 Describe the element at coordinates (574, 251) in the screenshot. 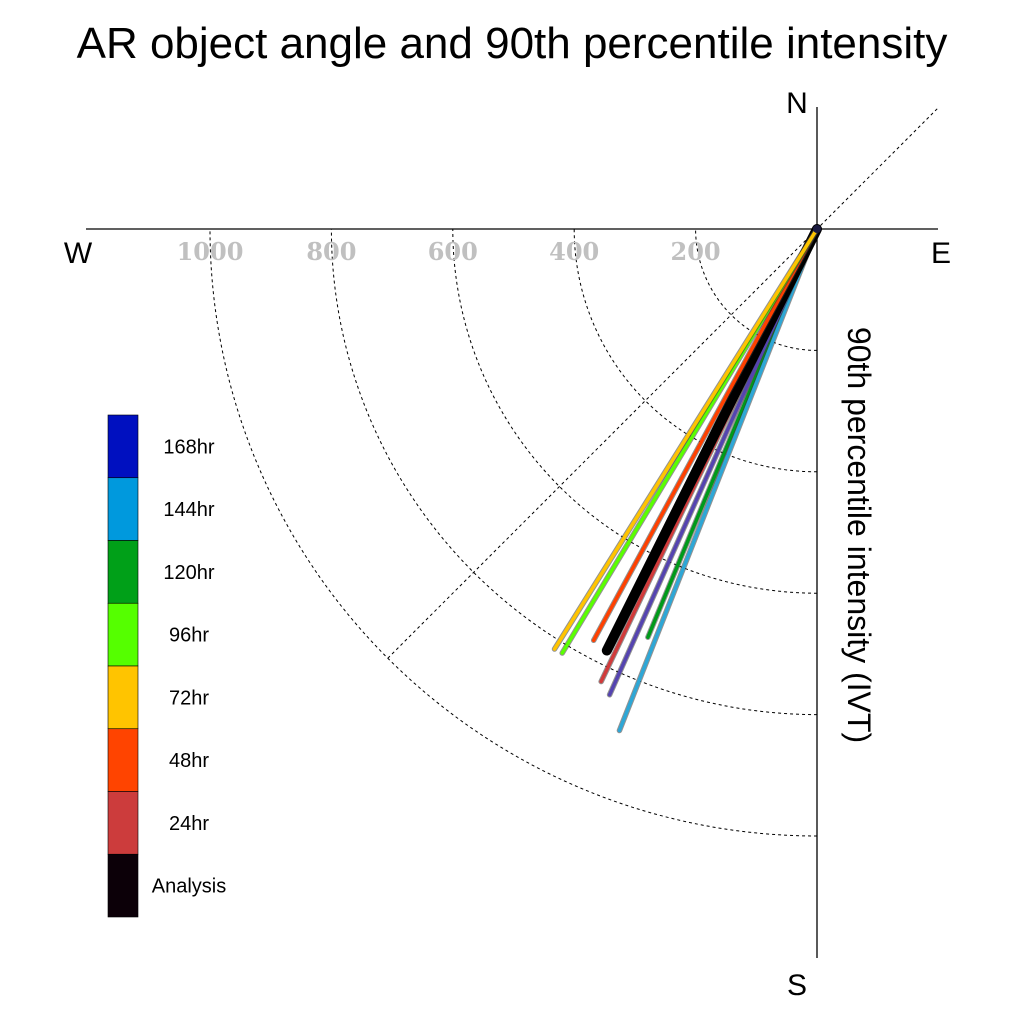

I see `radial-tick-label: 400` at that location.